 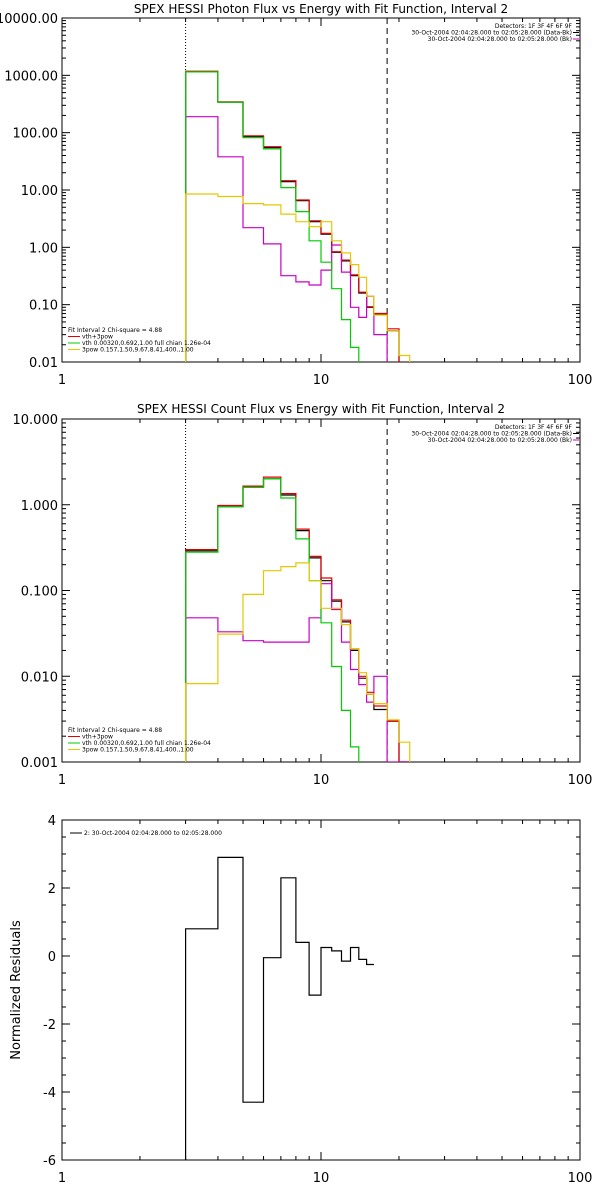 What do you see at coordinates (39, 506) in the screenshot?
I see `y-tick-label: 1.000` at bounding box center [39, 506].